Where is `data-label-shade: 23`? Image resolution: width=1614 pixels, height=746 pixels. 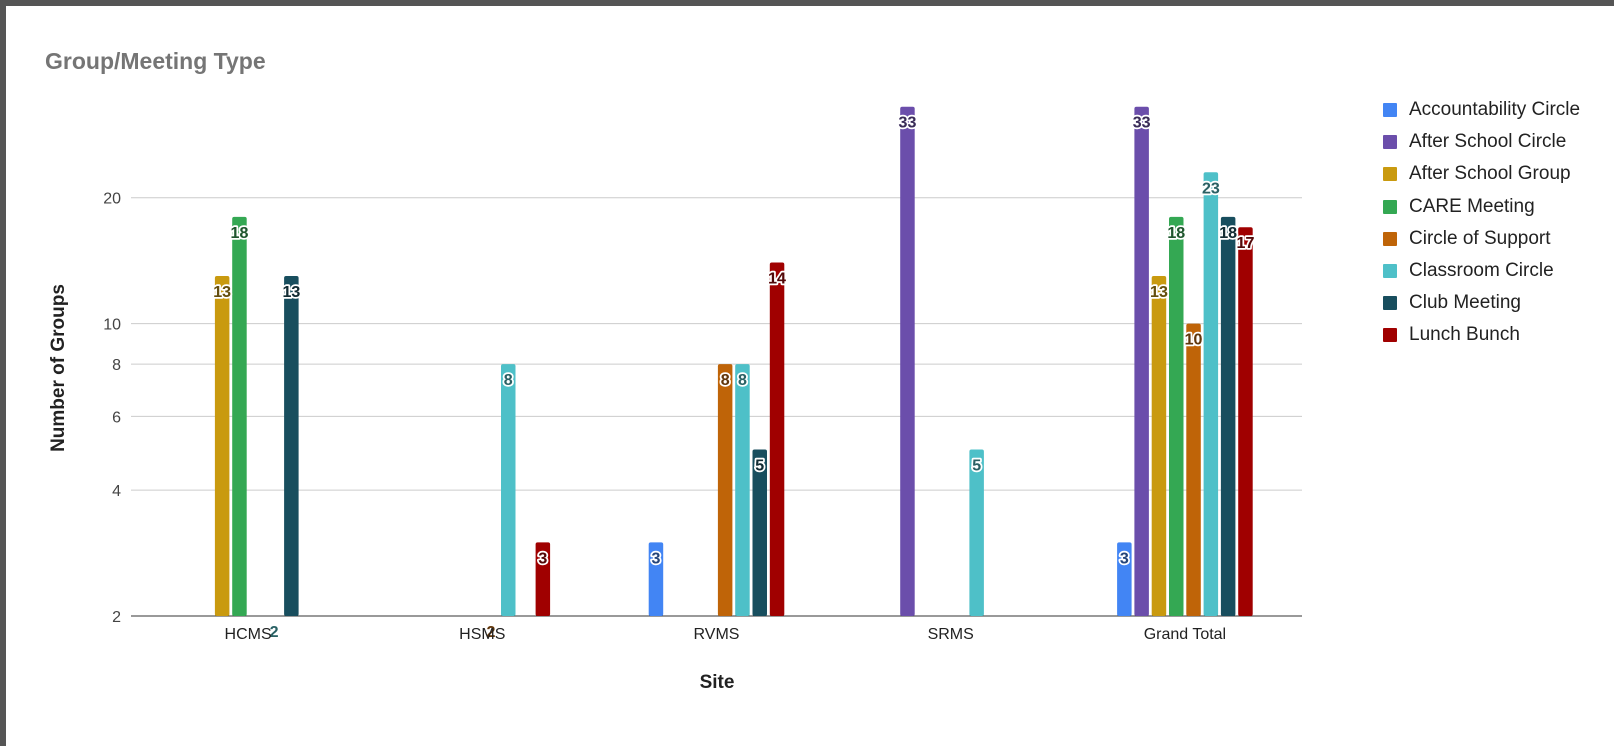 data-label-shade: 23 is located at coordinates (1211, 188).